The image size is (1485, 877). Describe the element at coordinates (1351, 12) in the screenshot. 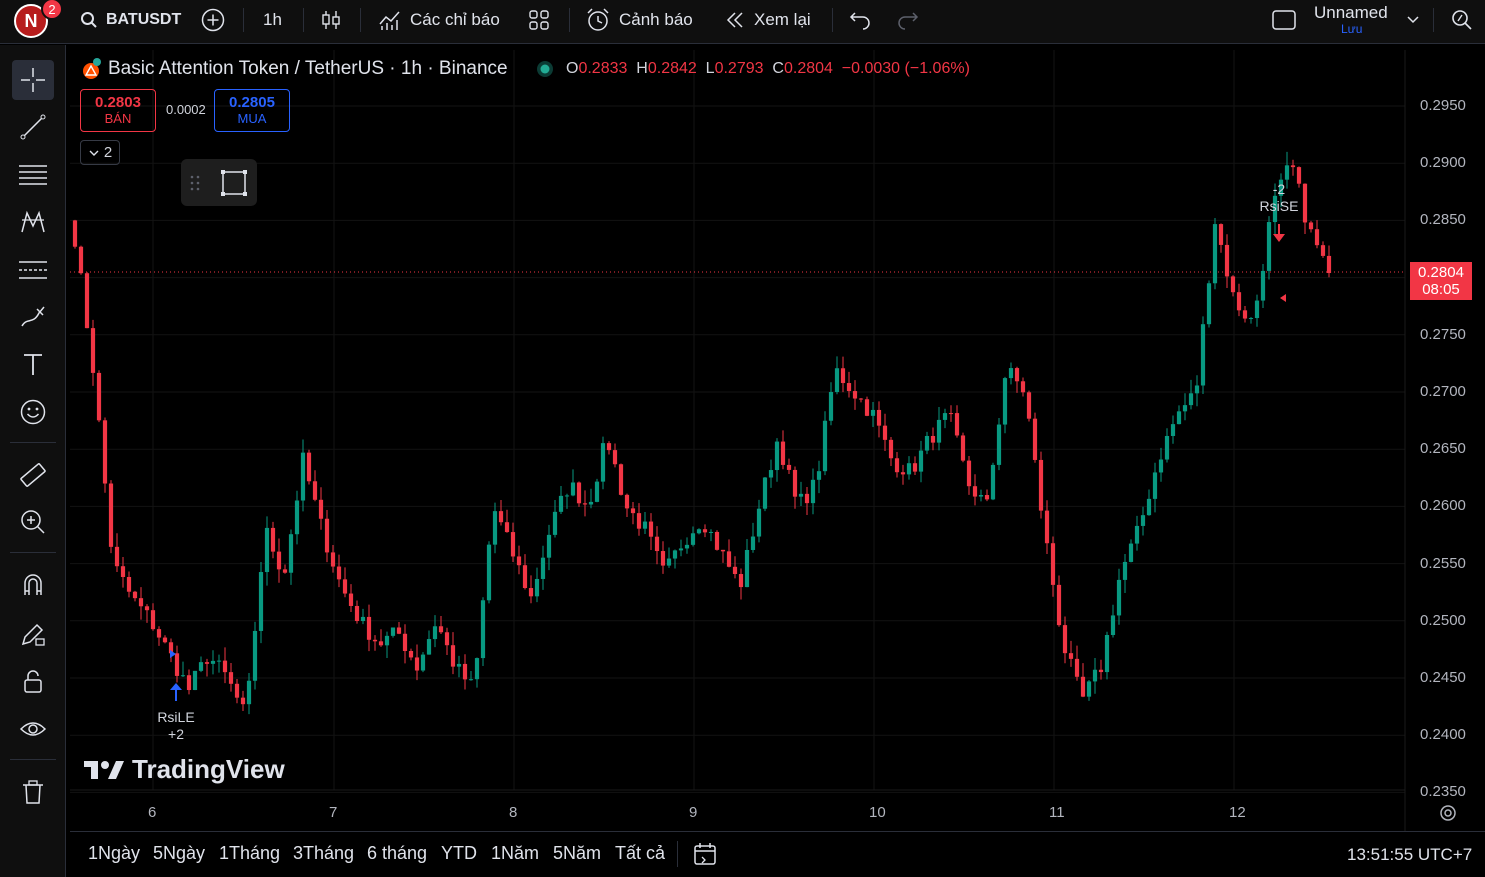

I see `layout-name: Unnamed` at that location.